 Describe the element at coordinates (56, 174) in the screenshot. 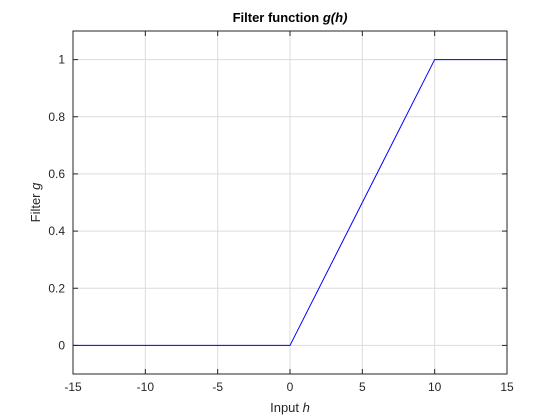

I see `y-tick-label: 0.6` at that location.